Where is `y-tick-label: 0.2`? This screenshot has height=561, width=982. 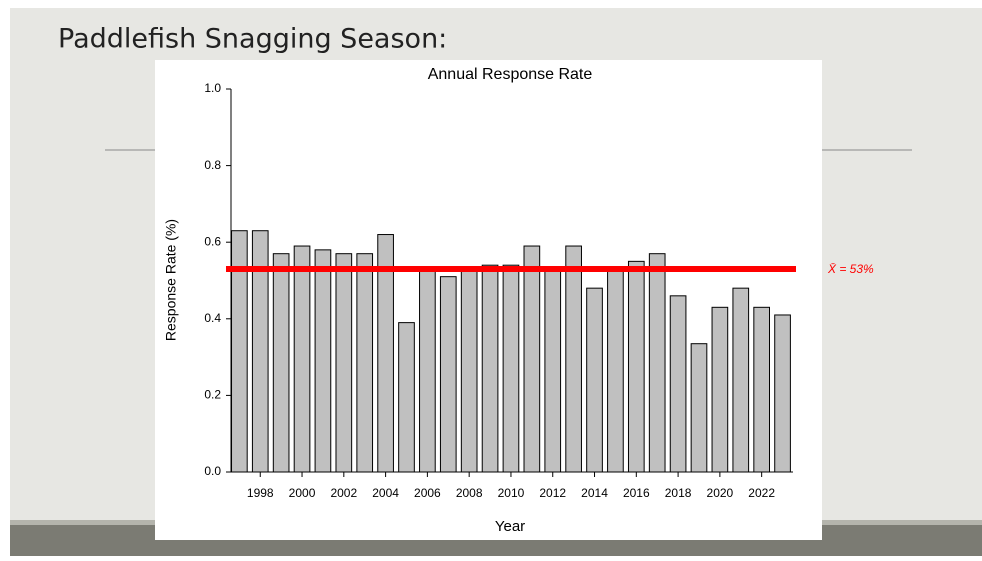
y-tick-label: 0.2 is located at coordinates (212, 395).